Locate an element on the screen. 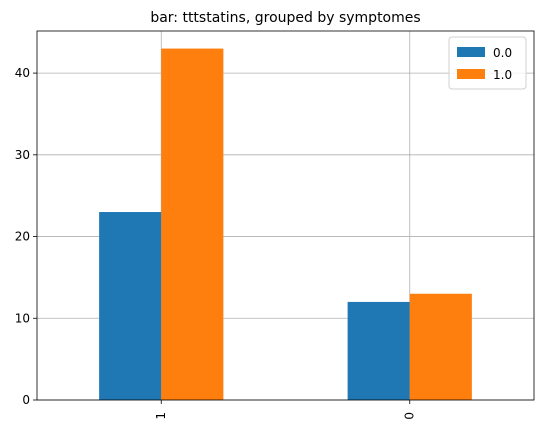 The width and height of the screenshot is (546, 428). x-tick-label: 1 is located at coordinates (161, 416).